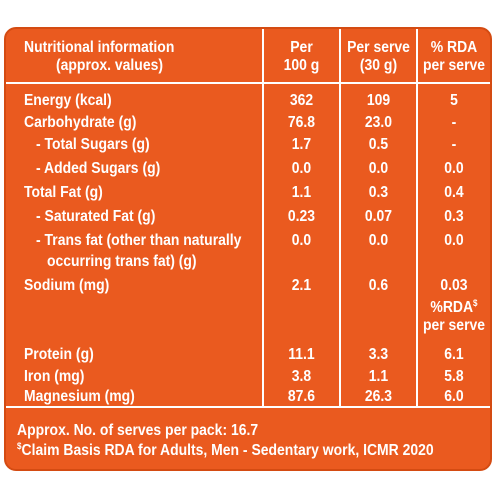  I want to click on rda-subheader-unit: per serve, so click(454, 325).